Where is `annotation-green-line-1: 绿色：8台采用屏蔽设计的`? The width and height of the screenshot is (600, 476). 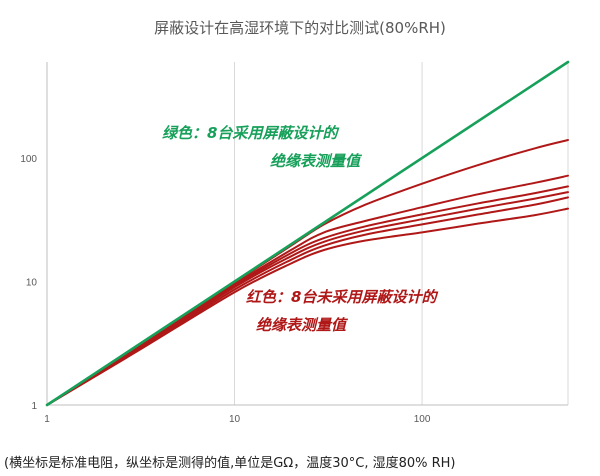 annotation-green-line-1: 绿色：8台采用屏蔽设计的 is located at coordinates (250, 133).